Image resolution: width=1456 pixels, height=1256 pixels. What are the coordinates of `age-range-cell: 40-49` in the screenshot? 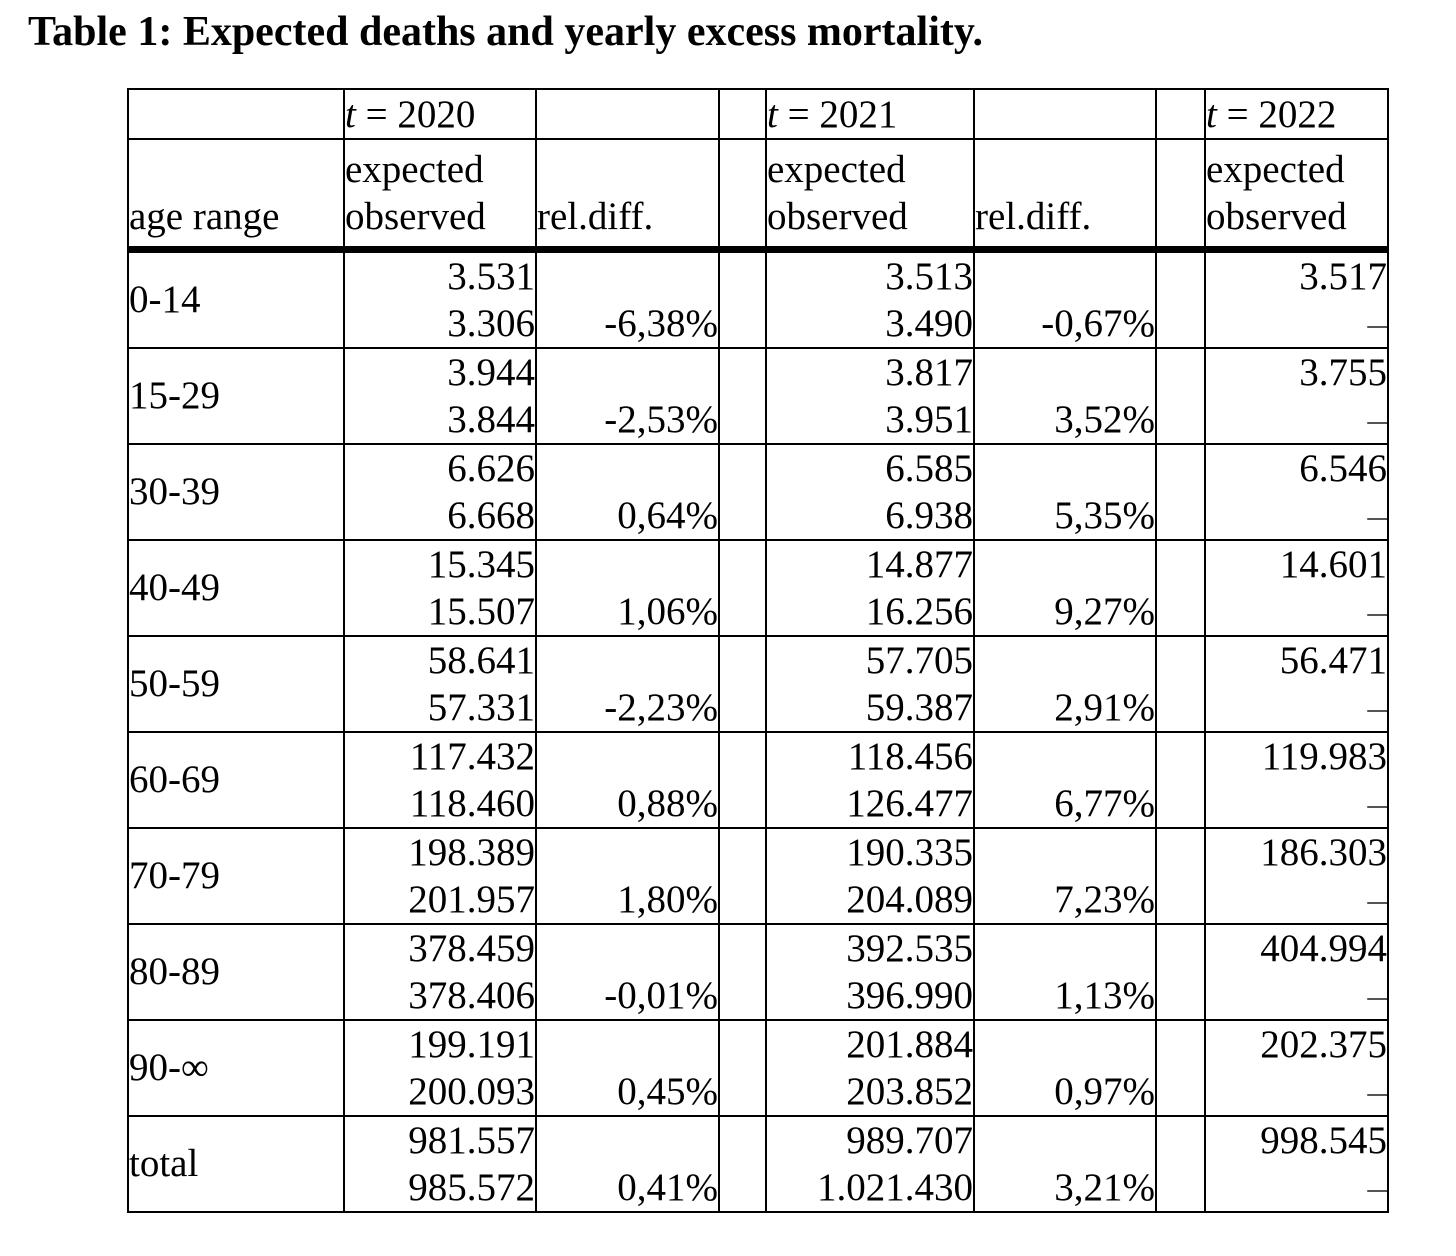 It's located at (236, 587).